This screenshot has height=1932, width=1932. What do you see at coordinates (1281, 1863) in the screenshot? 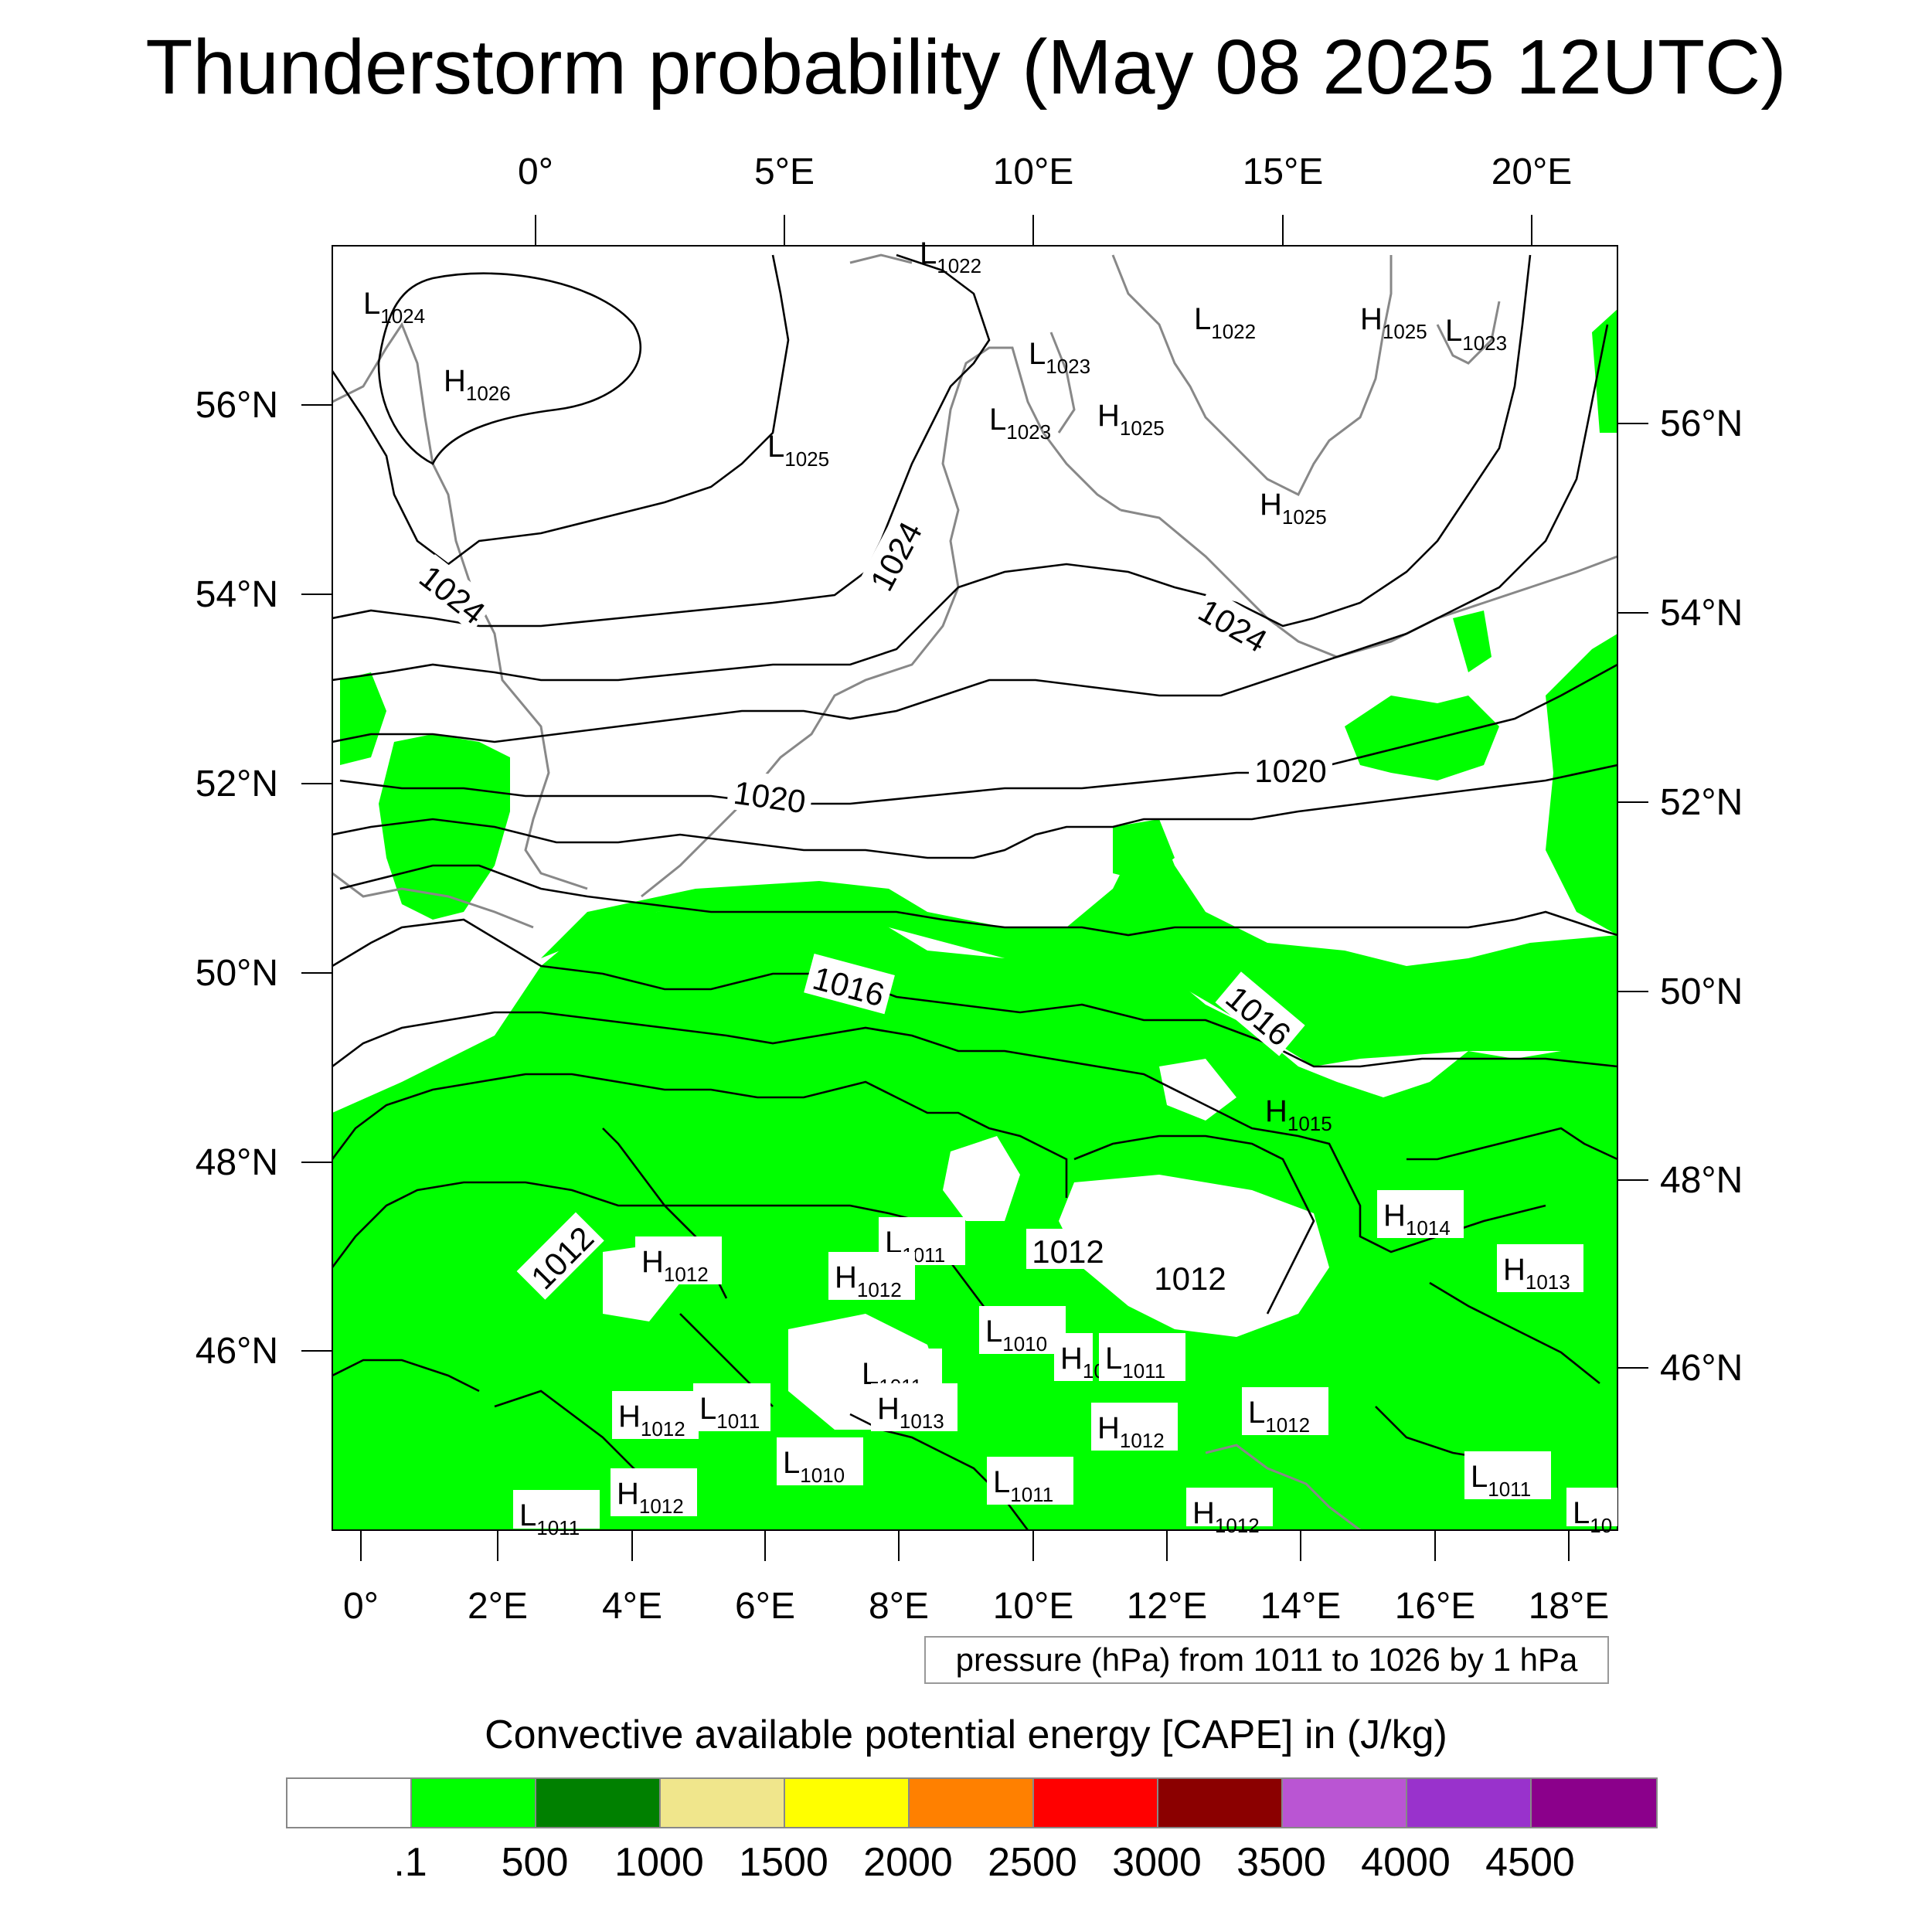
I see `colorbar-label: 3500` at bounding box center [1281, 1863].